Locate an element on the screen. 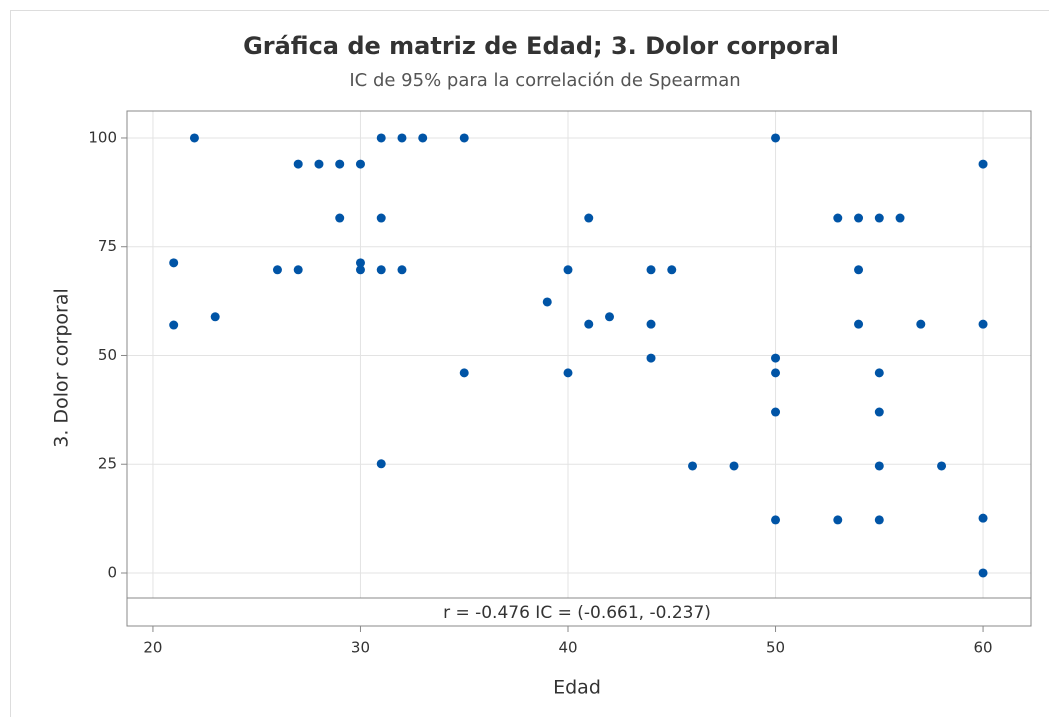 This screenshot has height=717, width=1049. x-tick-label: 60 is located at coordinates (983, 648).